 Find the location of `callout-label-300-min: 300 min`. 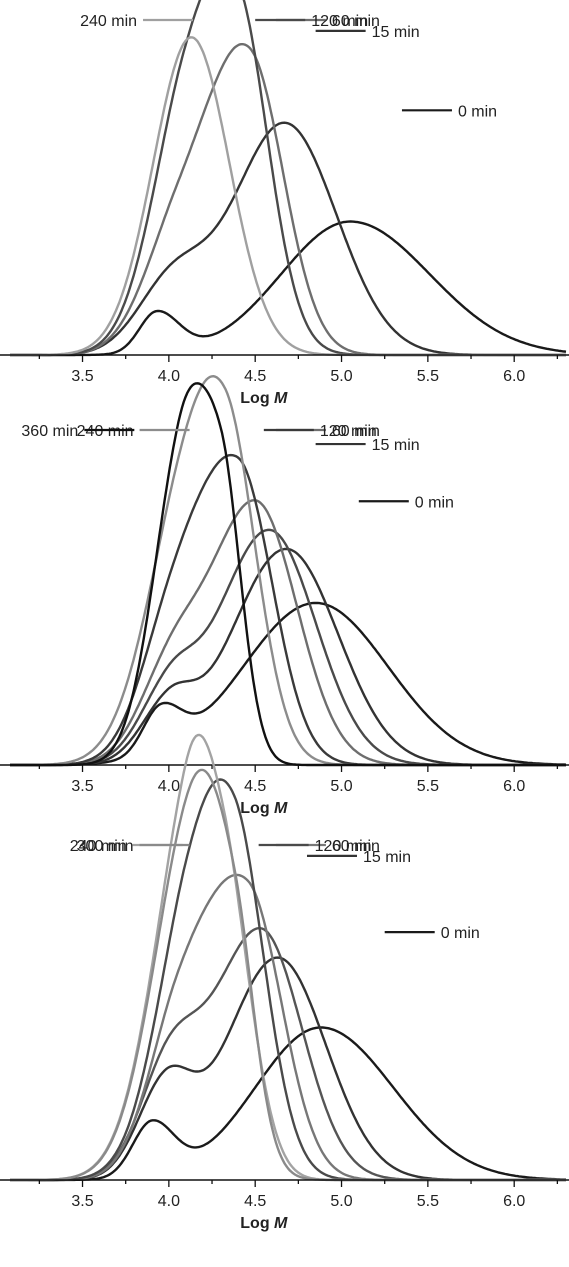

callout-label-300-min: 300 min is located at coordinates (105, 846).